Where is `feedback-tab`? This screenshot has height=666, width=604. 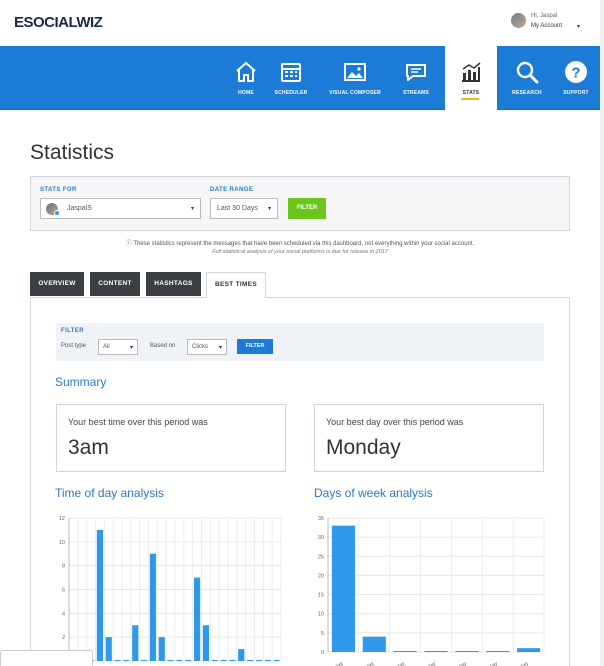
feedback-tab is located at coordinates (46, 658).